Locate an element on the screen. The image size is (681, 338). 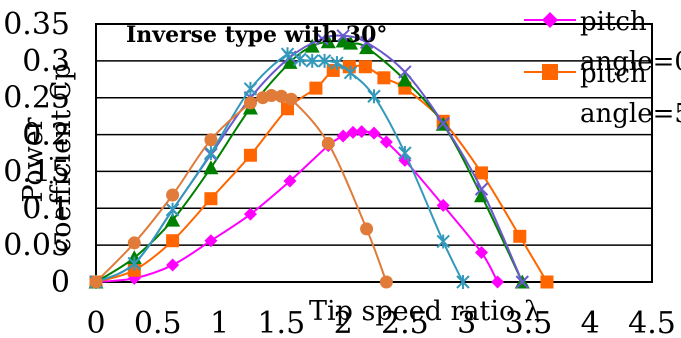
x-tick-label: 3.5 is located at coordinates (529, 322).